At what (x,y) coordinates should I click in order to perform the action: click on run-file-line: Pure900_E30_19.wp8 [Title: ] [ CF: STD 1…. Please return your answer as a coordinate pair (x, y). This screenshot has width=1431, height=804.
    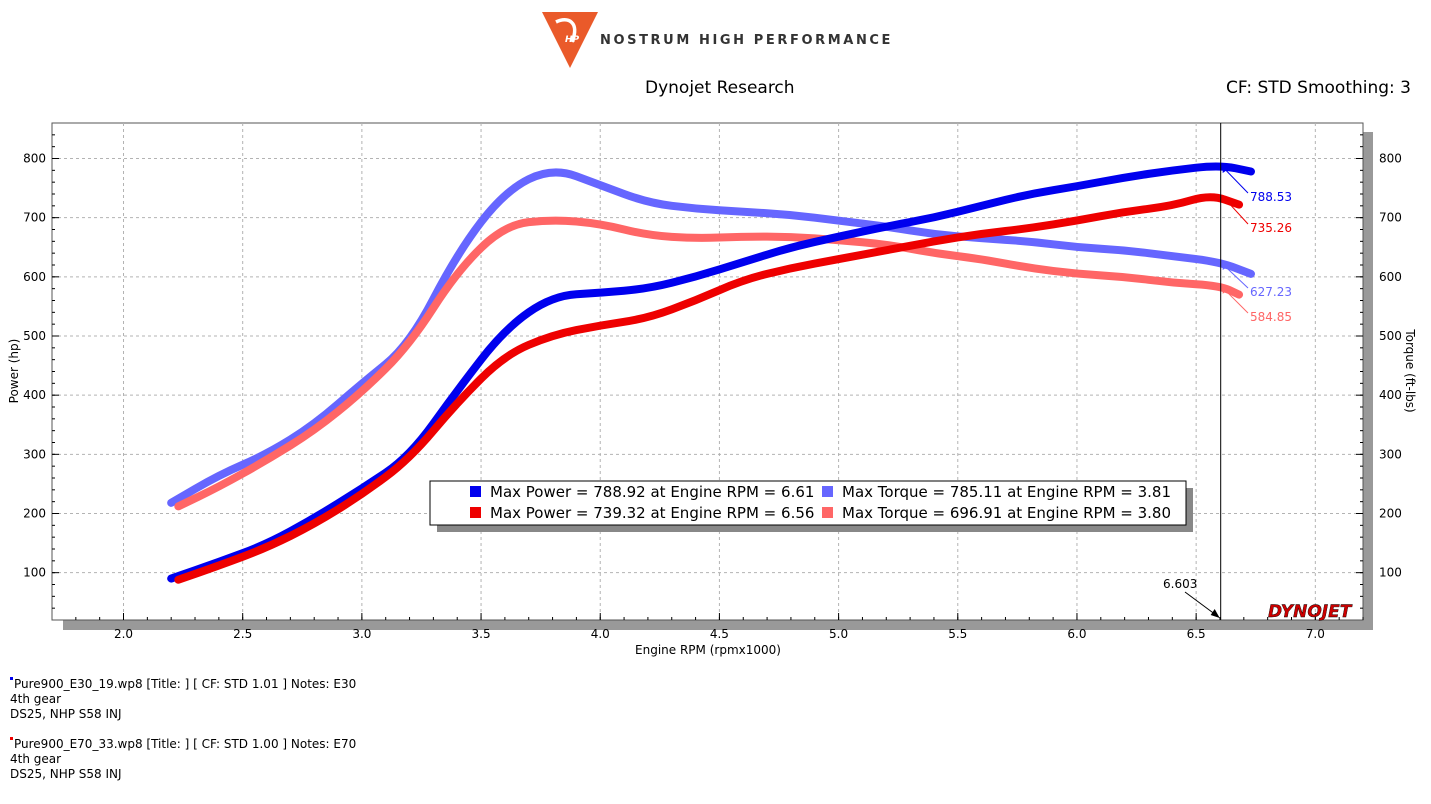
    Looking at the image, I should click on (185, 684).